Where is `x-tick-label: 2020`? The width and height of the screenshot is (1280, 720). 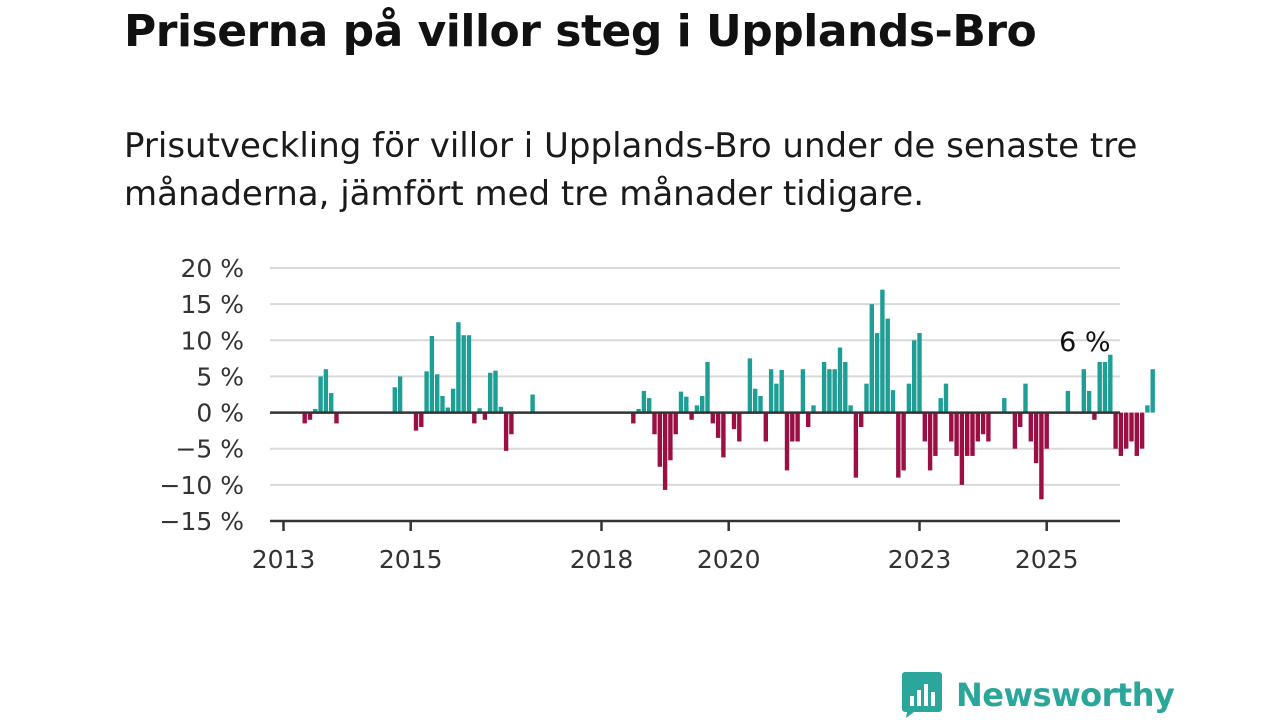
x-tick-label: 2020 is located at coordinates (729, 559).